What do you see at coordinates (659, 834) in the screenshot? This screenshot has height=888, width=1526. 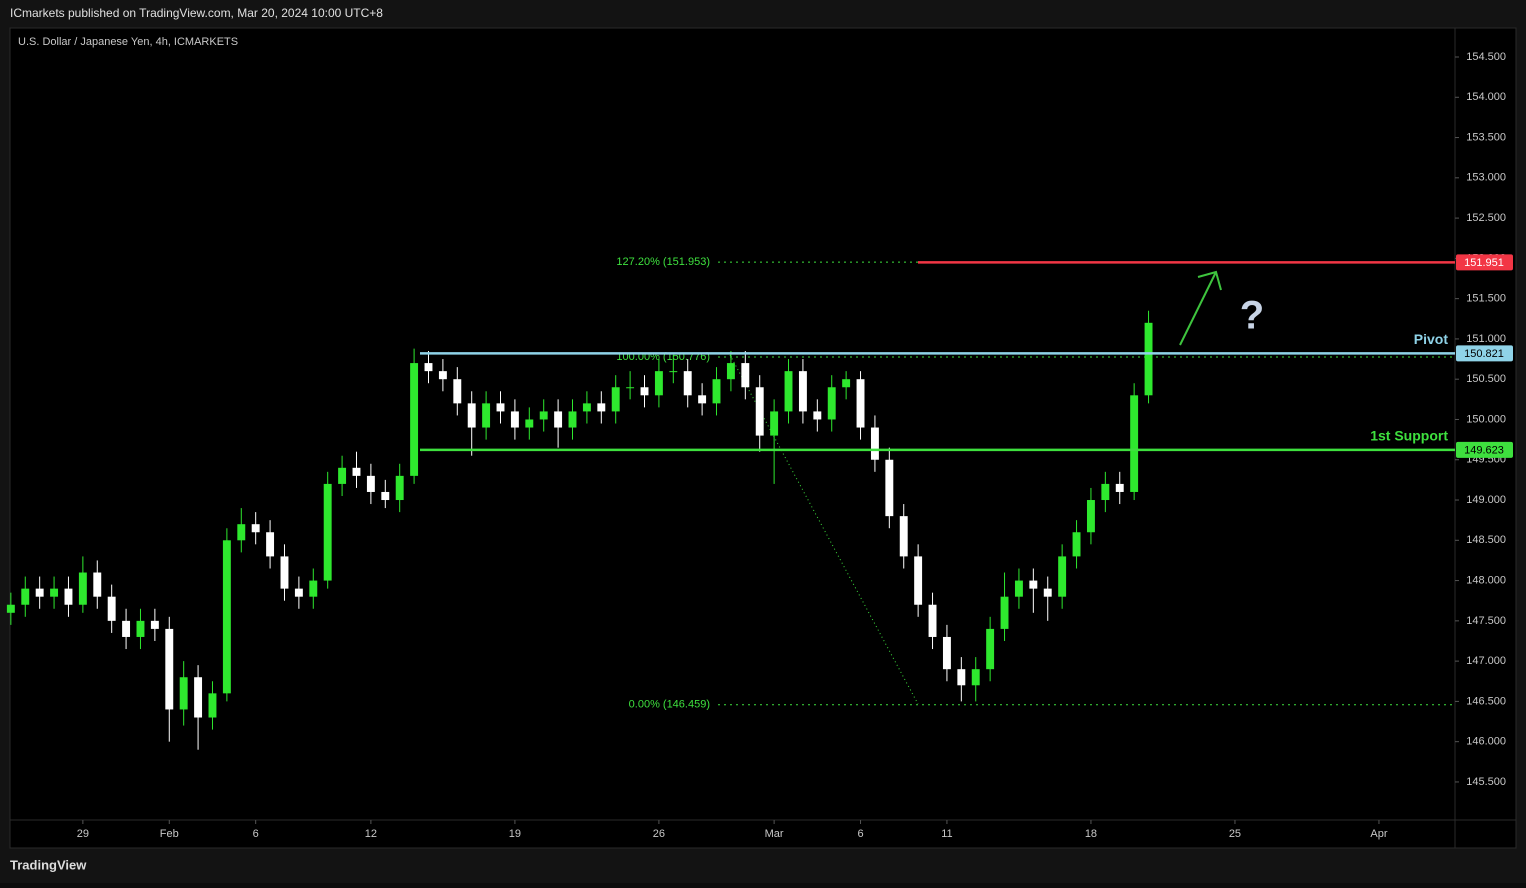 I see `x-tick-label: 26` at bounding box center [659, 834].